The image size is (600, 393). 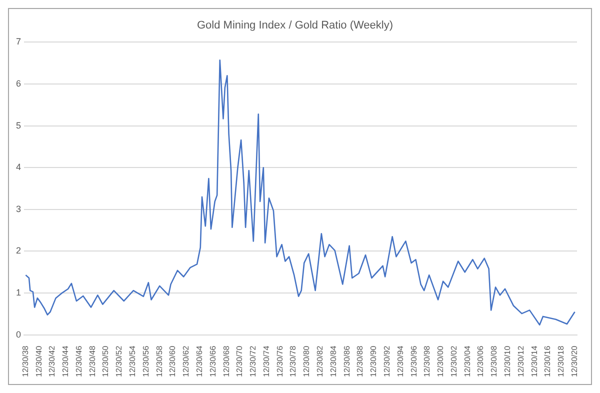 I want to click on y-tick-label: 5, so click(x=19, y=125).